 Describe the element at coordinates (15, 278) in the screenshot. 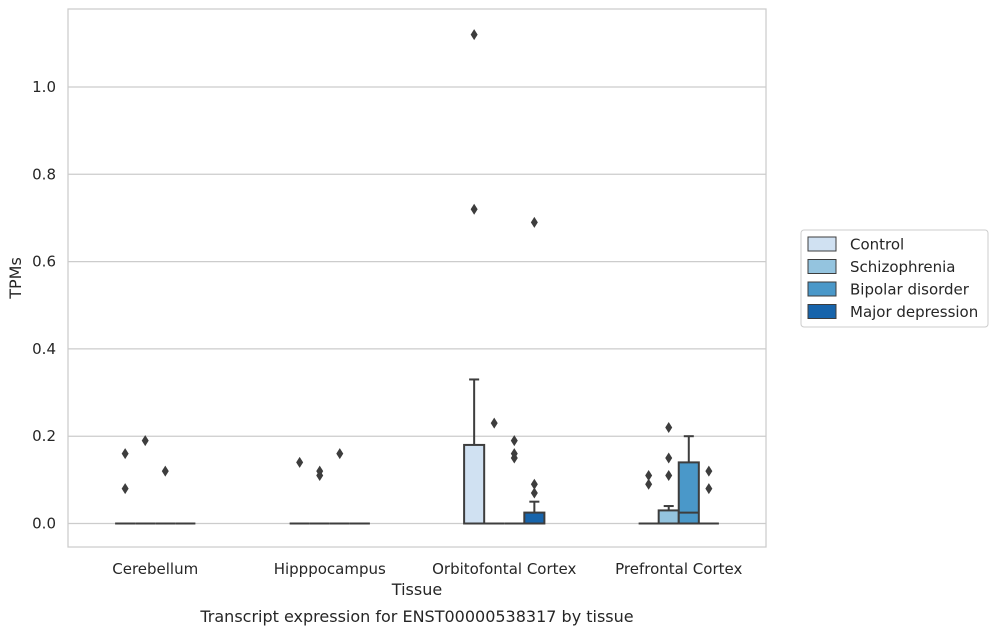

I see `y-axis-title: TPMs` at that location.